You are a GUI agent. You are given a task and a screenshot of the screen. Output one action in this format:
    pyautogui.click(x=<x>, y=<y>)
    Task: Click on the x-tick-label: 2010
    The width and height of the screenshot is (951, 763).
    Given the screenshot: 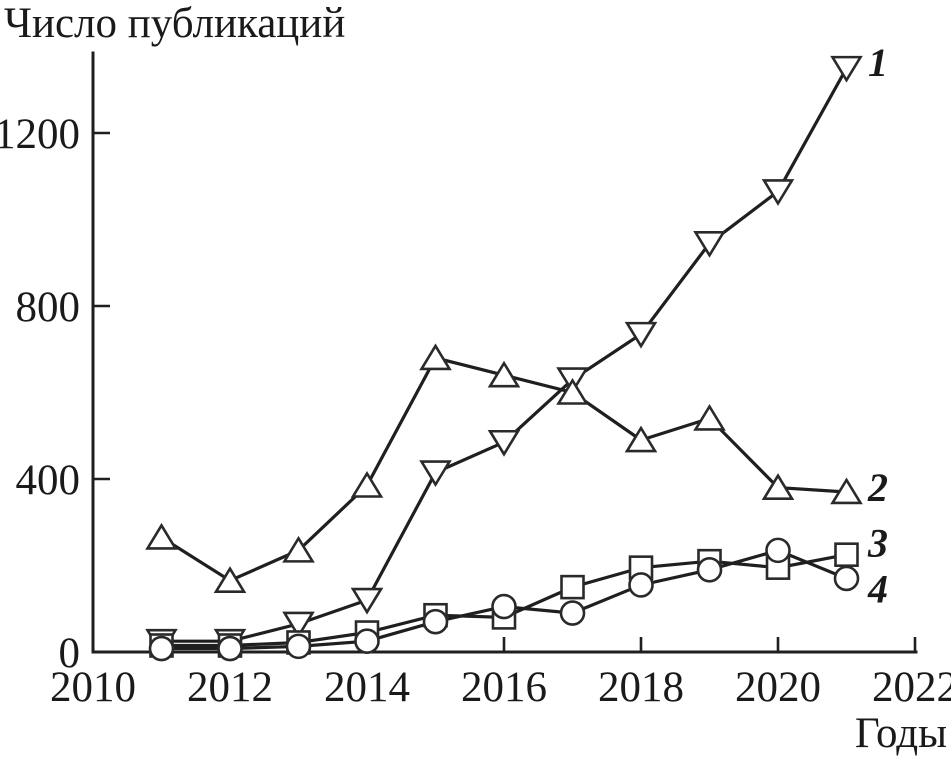 What is the action you would take?
    pyautogui.click(x=93, y=687)
    